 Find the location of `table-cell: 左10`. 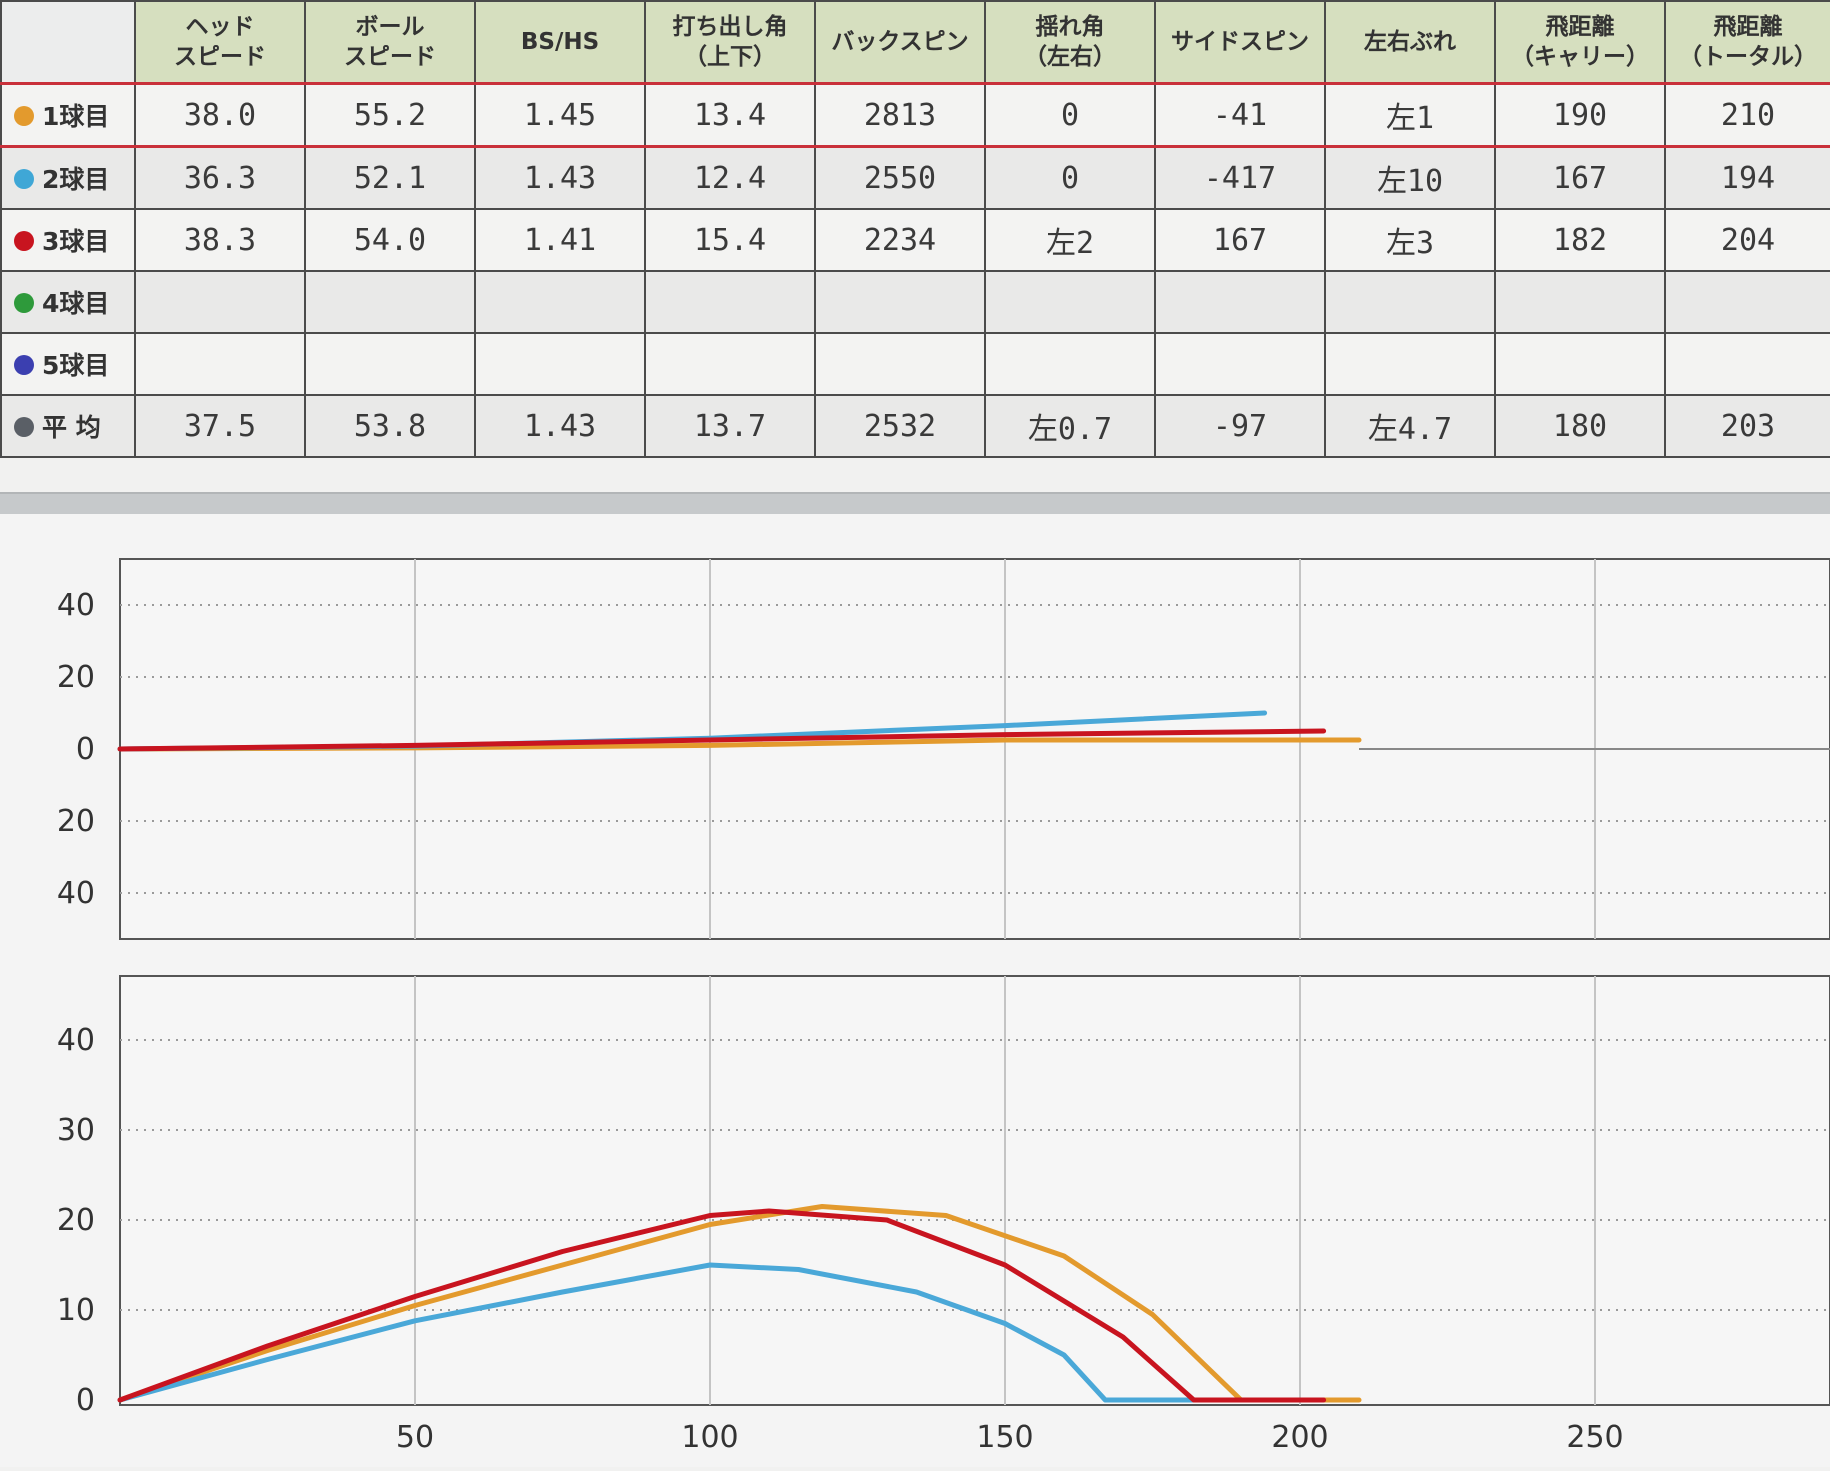

table-cell: 左10 is located at coordinates (1410, 177).